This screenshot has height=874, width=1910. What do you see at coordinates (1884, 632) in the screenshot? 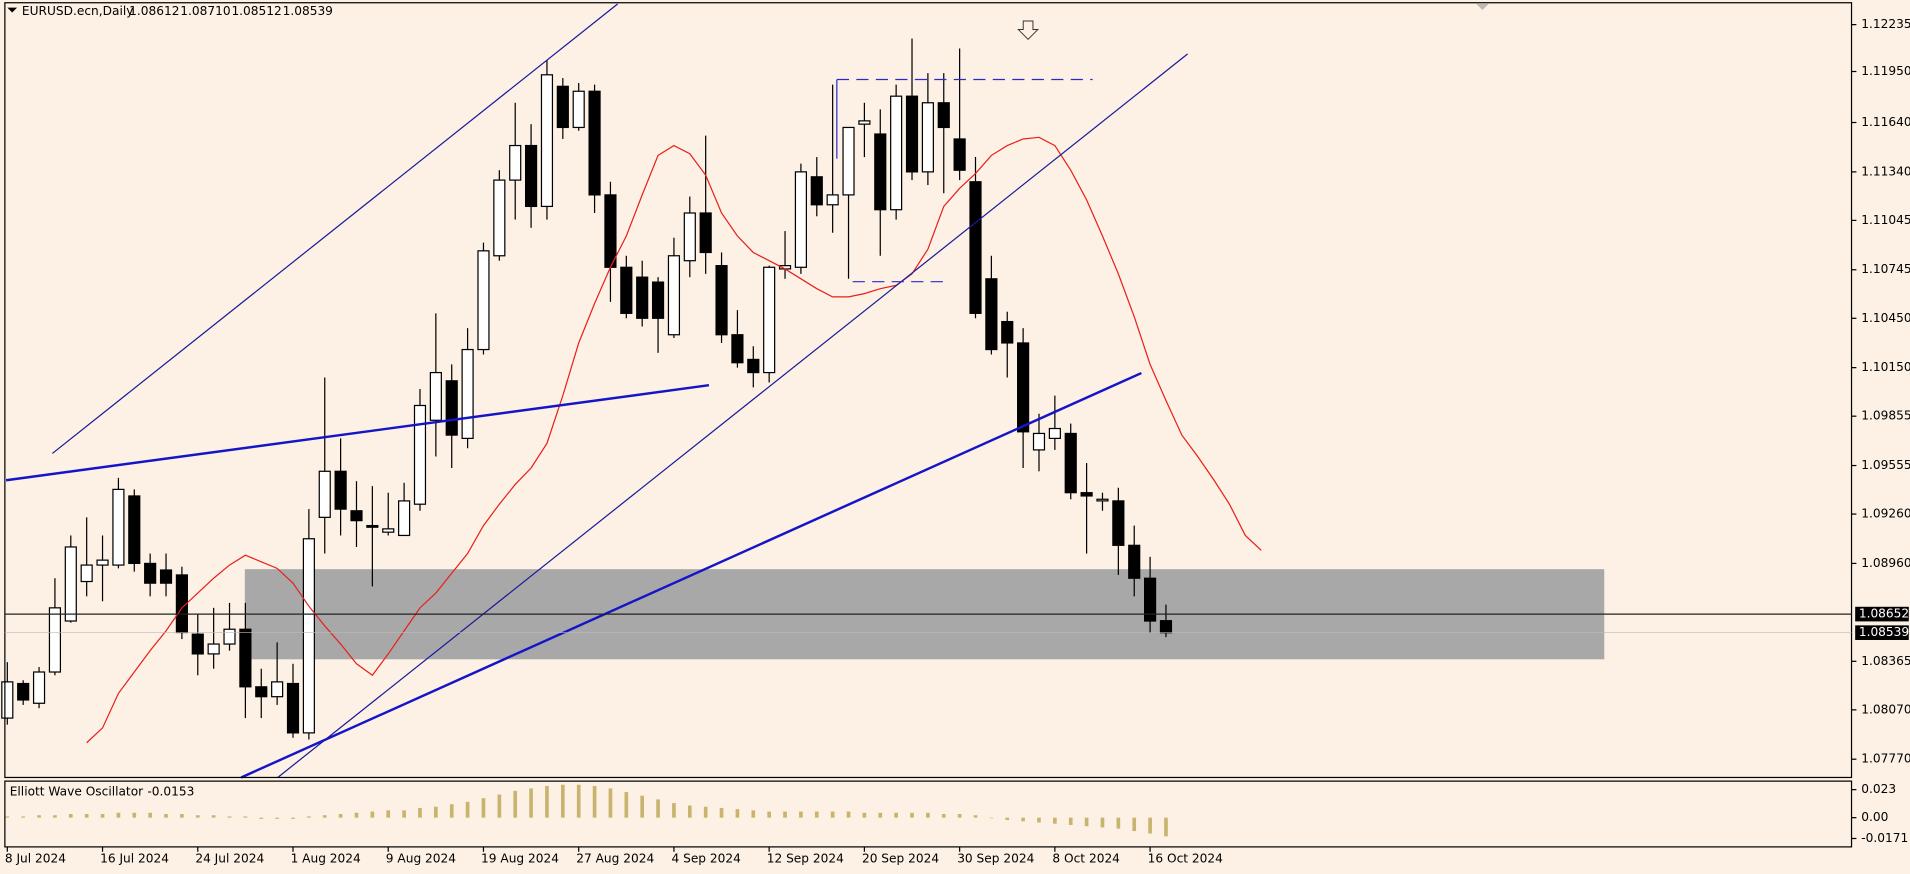
I see `bid-label: 1.08539` at bounding box center [1884, 632].